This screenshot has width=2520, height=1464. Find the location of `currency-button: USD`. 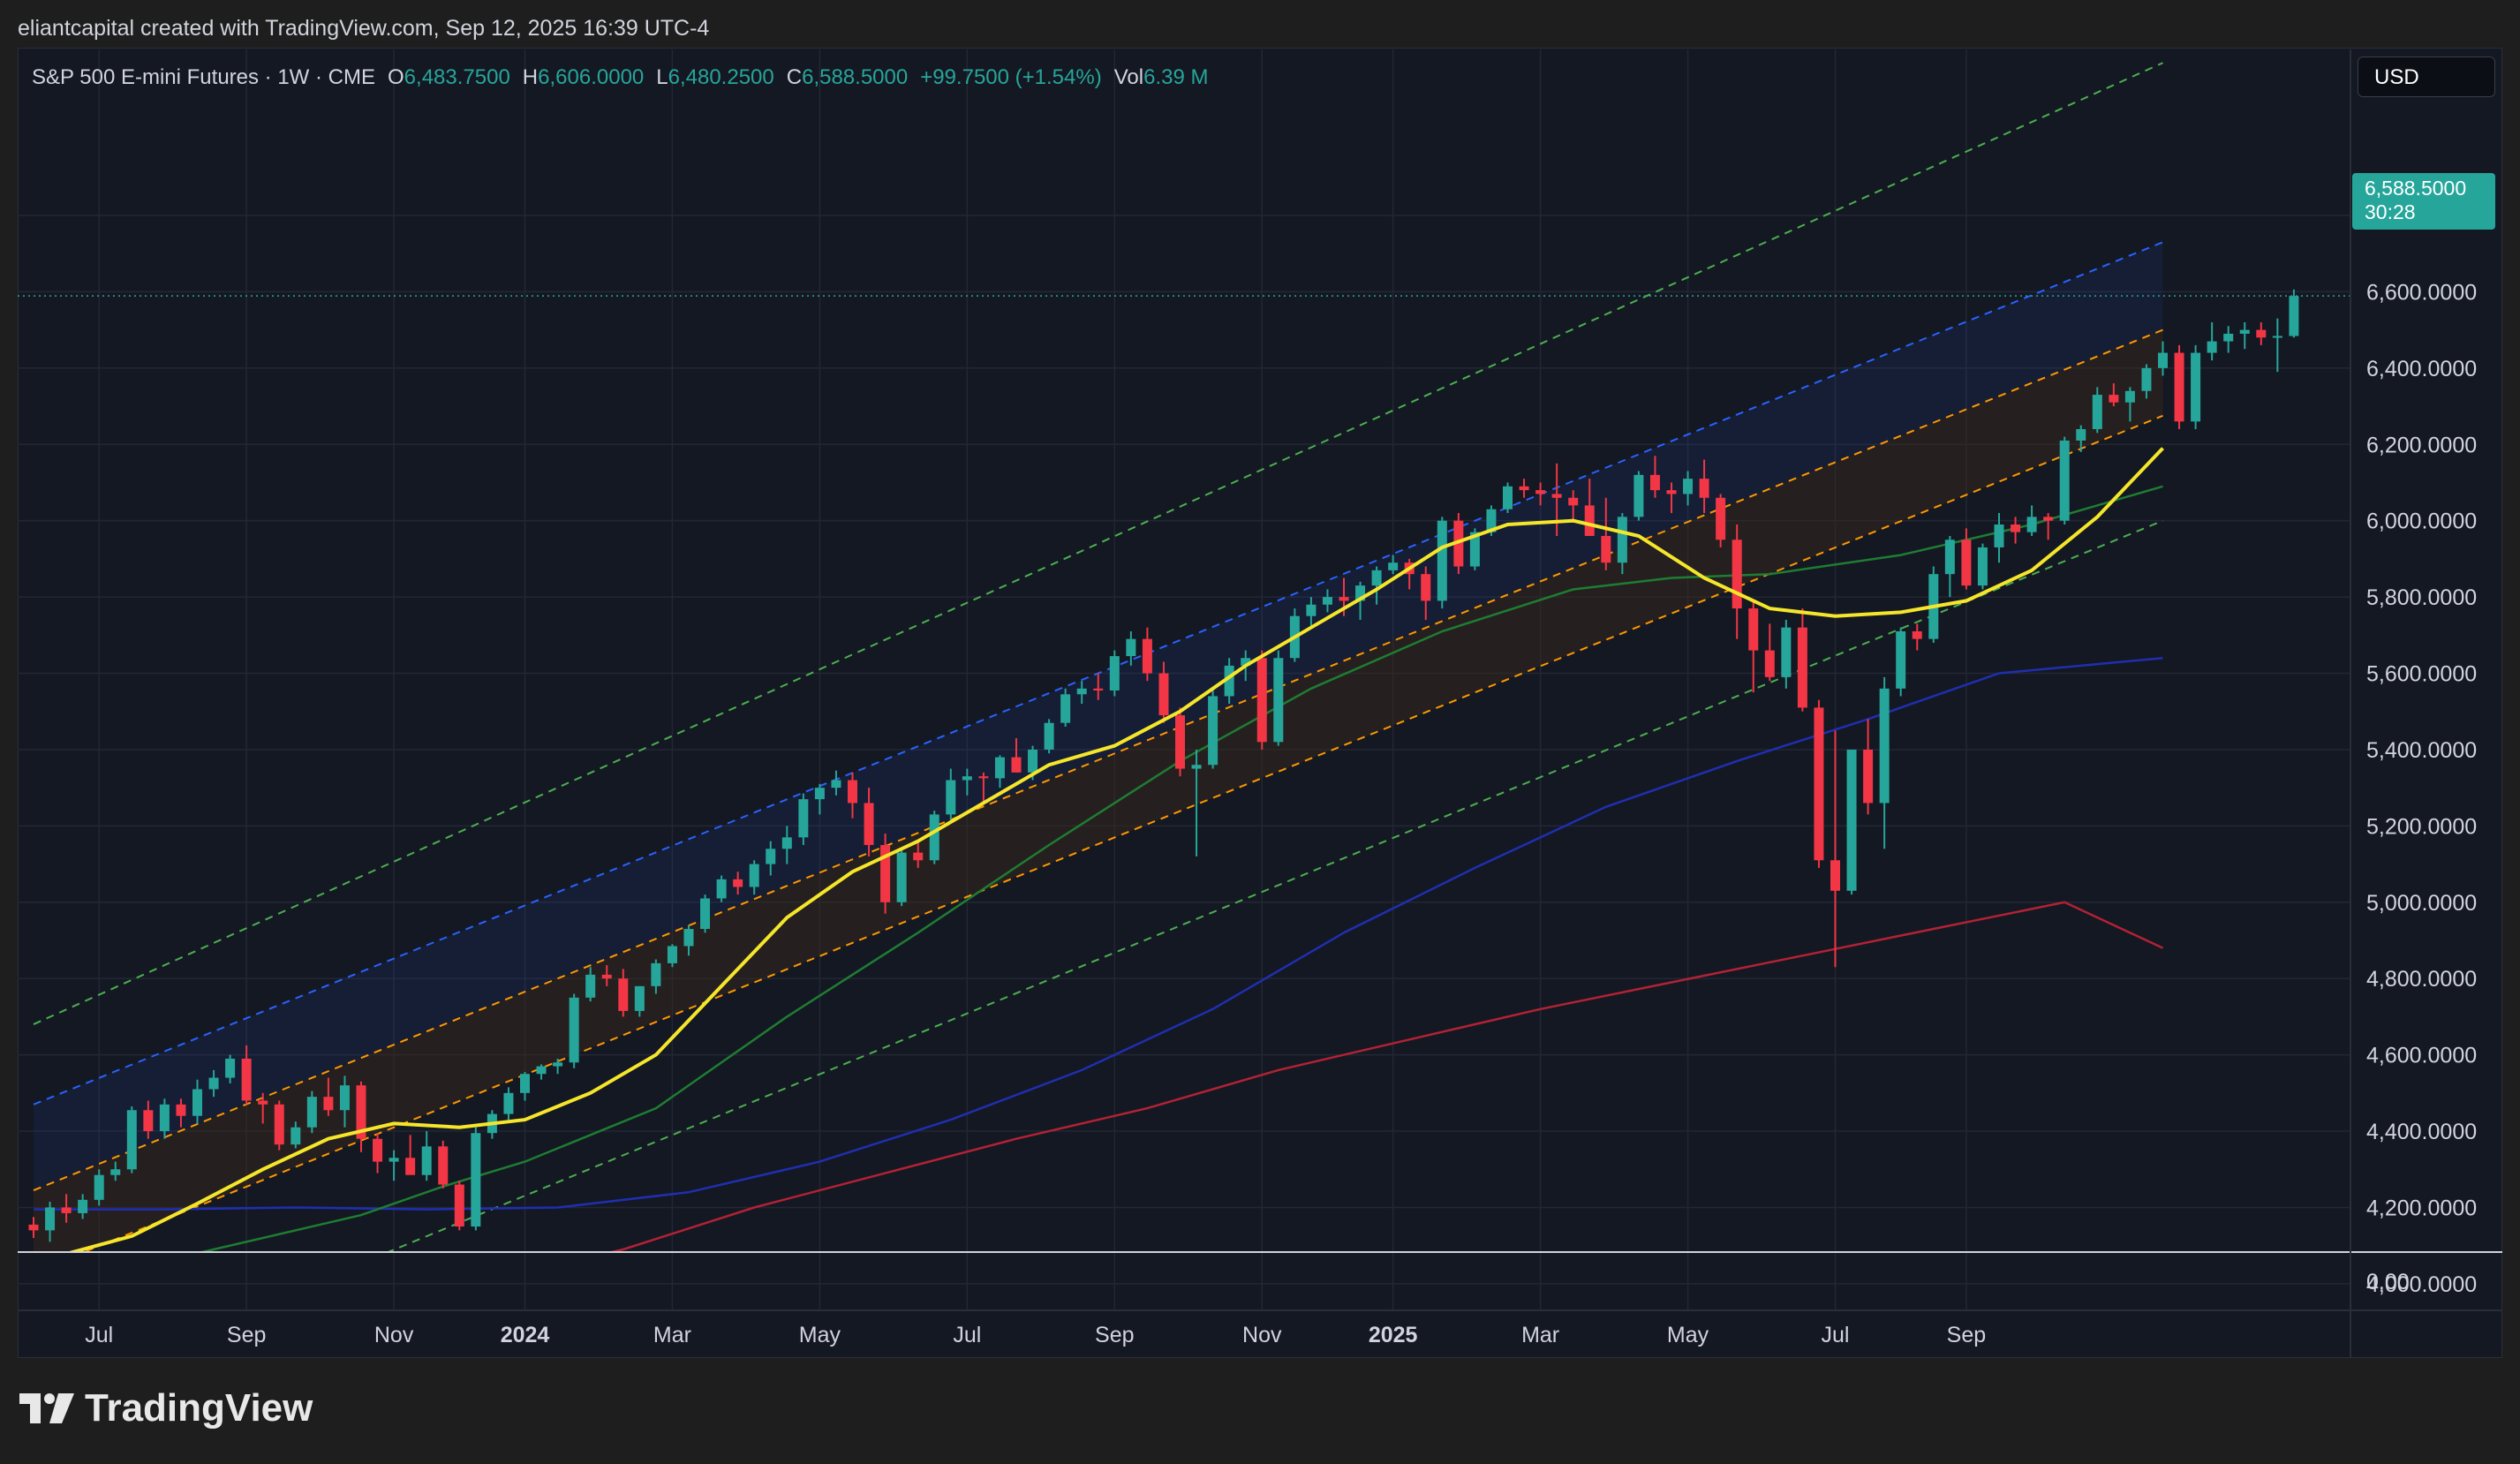

currency-button: USD is located at coordinates (2426, 77).